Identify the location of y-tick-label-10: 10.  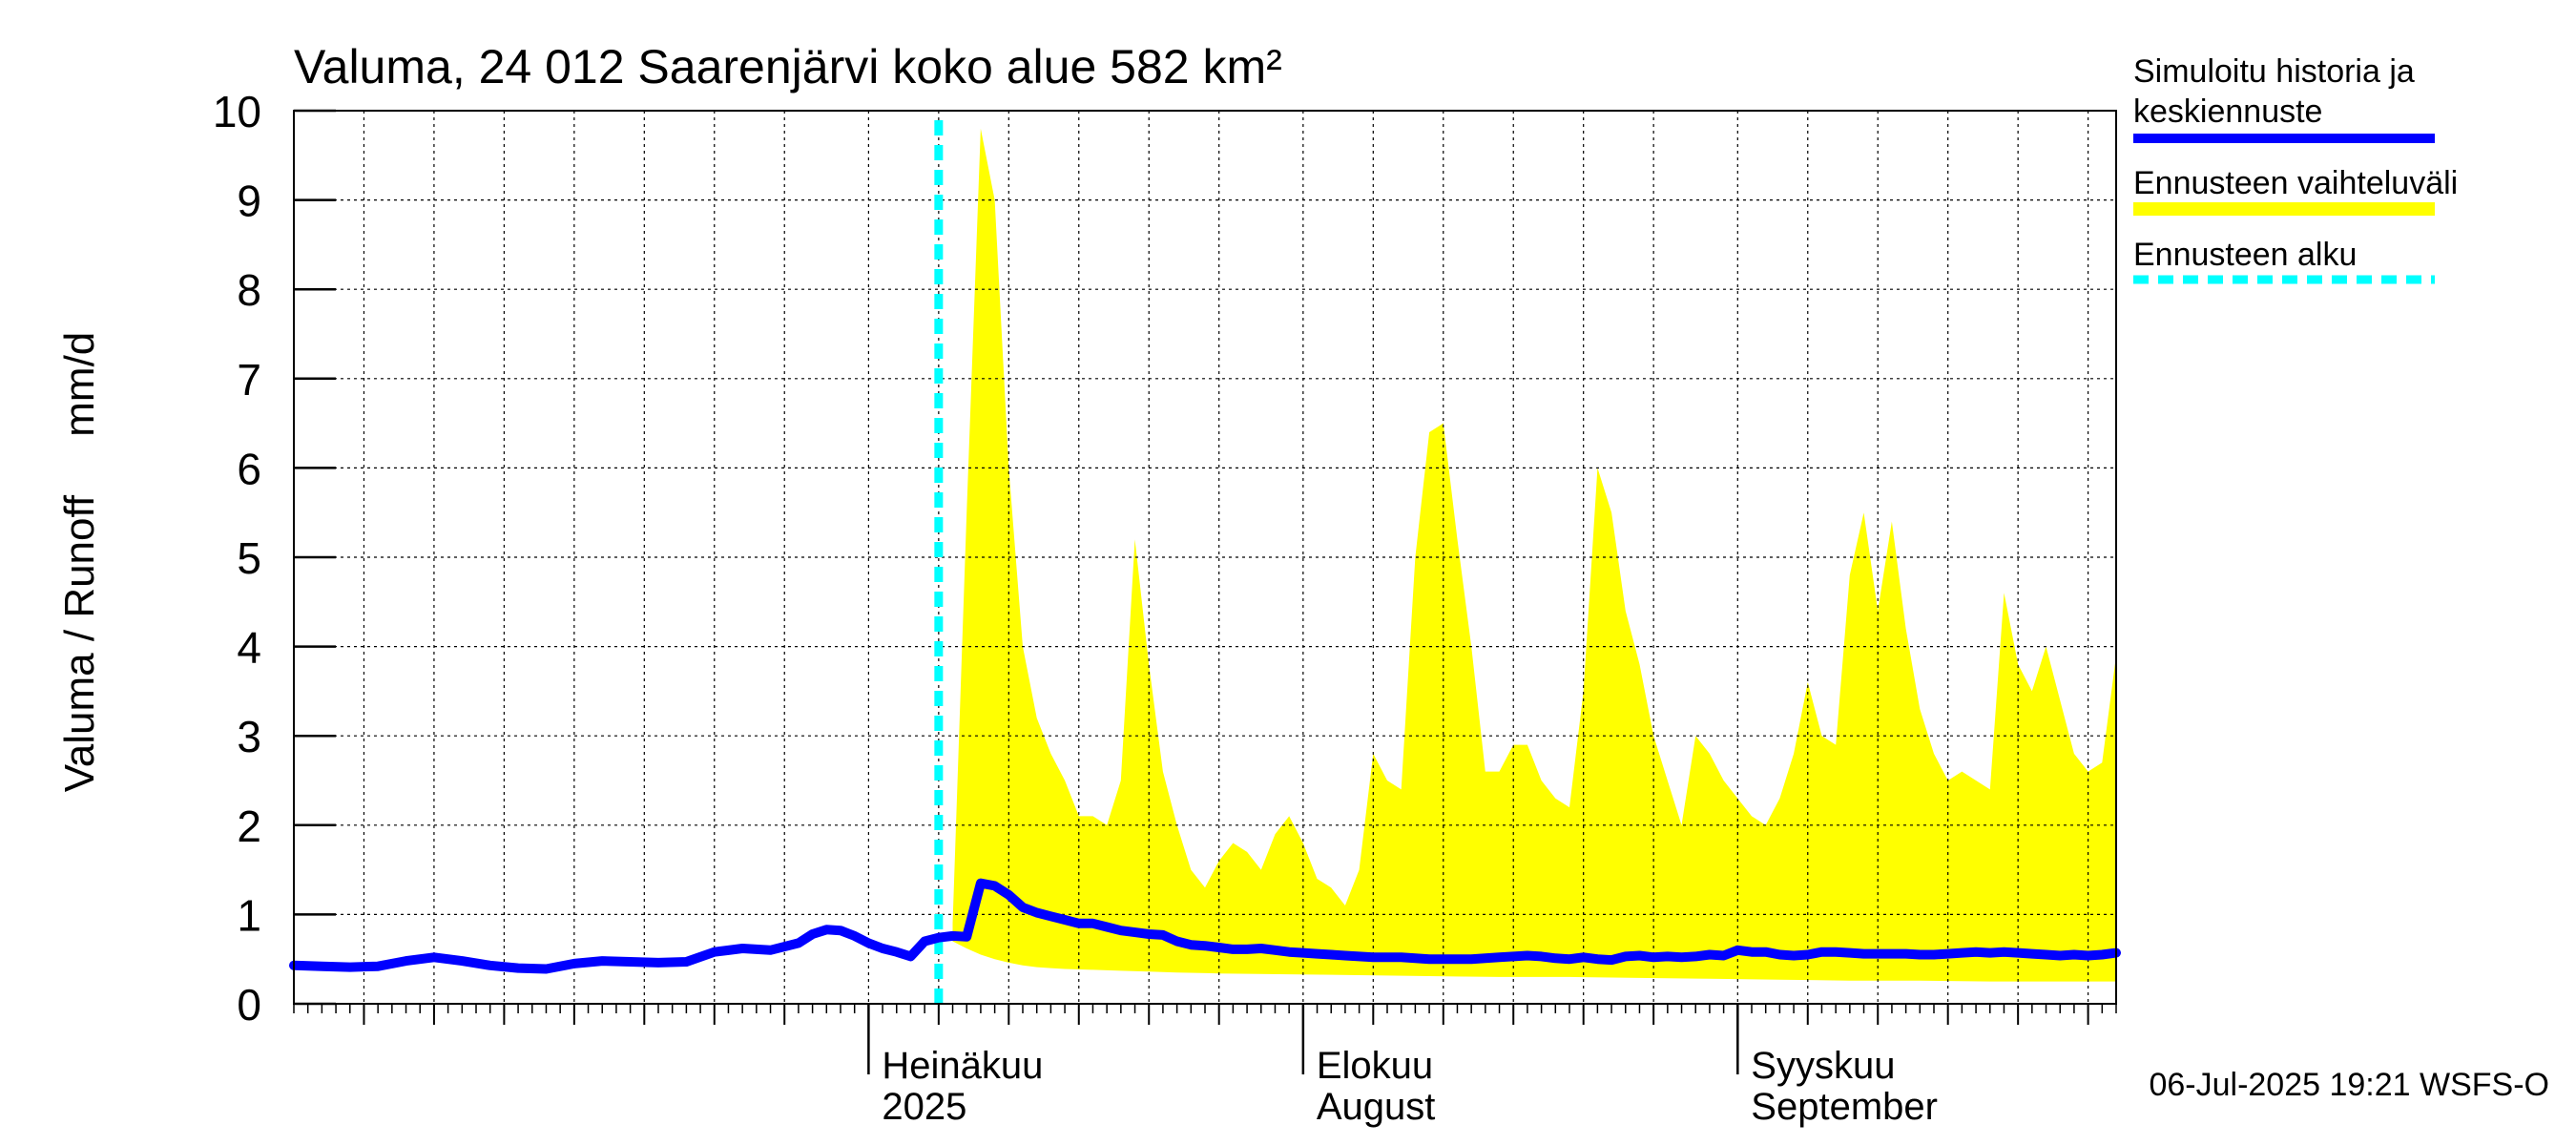
(237, 112).